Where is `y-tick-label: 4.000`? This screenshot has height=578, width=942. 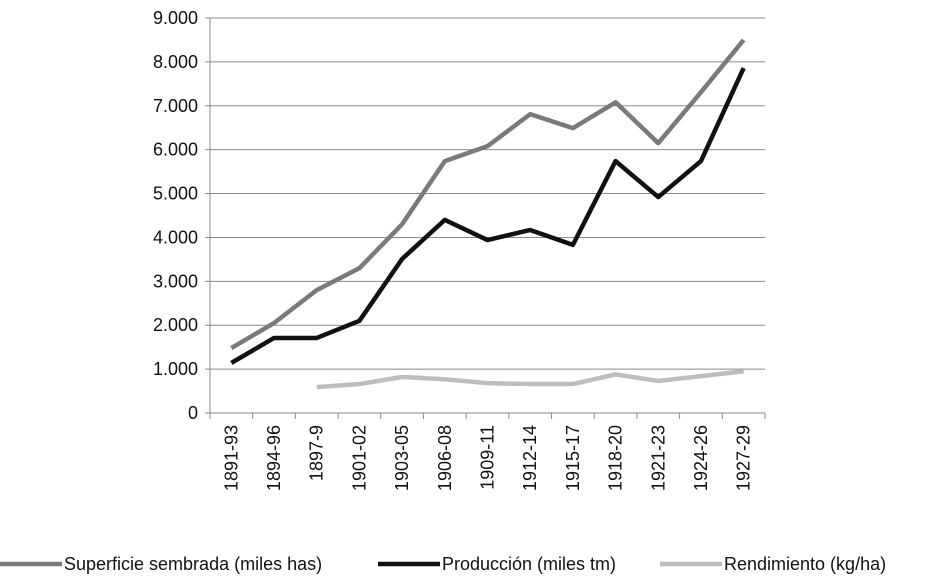
y-tick-label: 4.000 is located at coordinates (175, 237).